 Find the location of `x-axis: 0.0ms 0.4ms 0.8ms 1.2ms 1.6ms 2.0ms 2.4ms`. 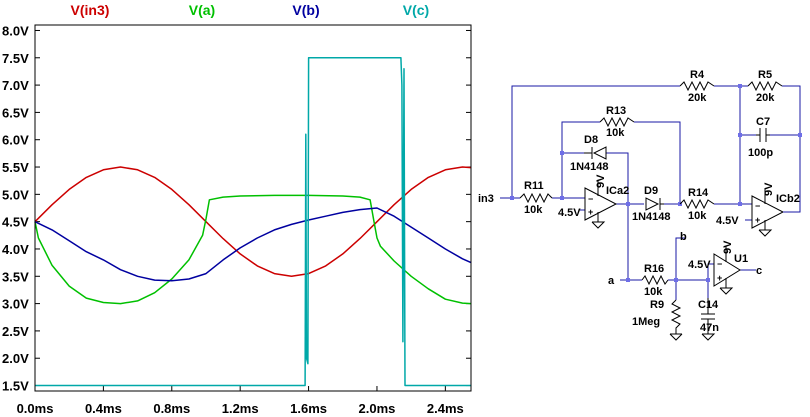

x-axis: 0.0ms 0.4ms 0.8ms 1.2ms 1.6ms 2.0ms 2.4ms is located at coordinates (240, 401).